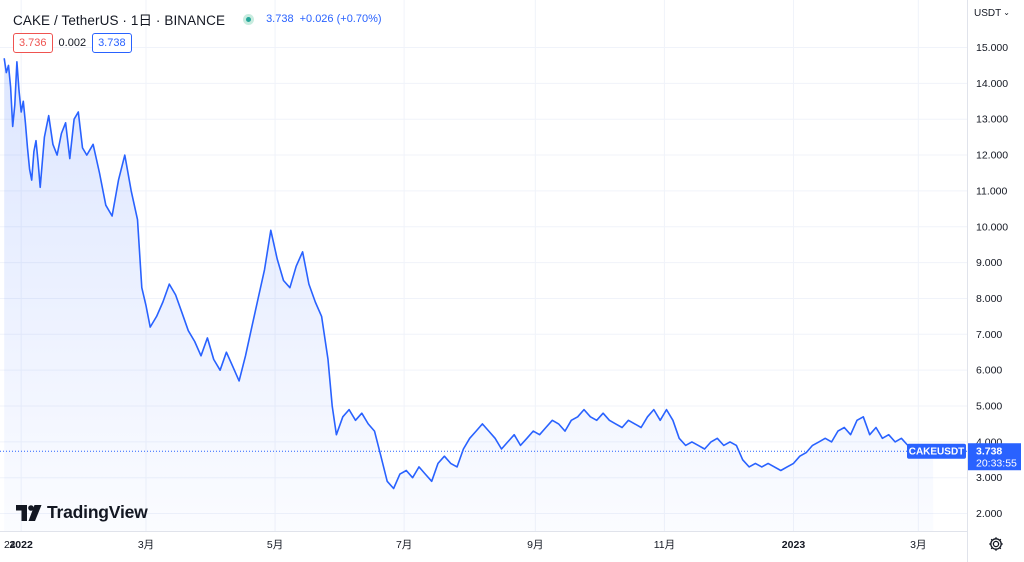  I want to click on x-tick-label: 2023, so click(794, 545).